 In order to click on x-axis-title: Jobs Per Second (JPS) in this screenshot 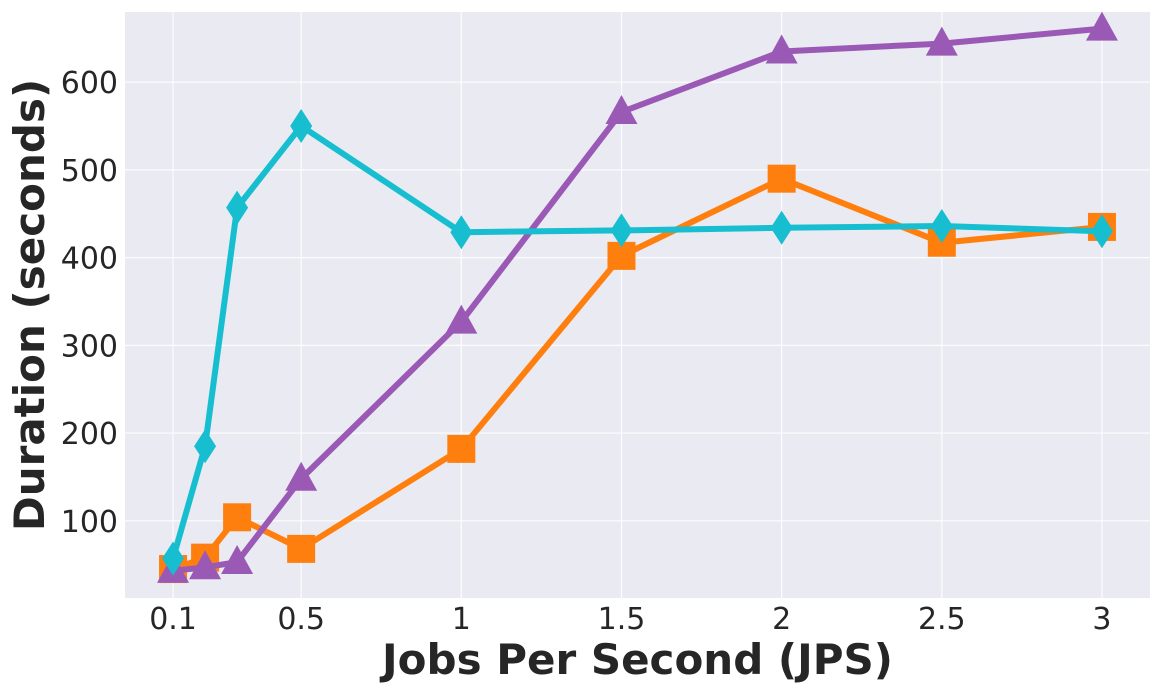, I will do `click(636, 659)`.